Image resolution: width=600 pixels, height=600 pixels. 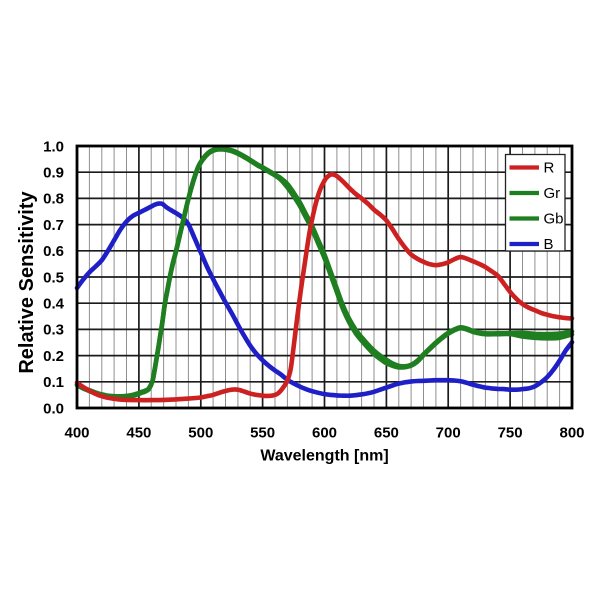 What do you see at coordinates (53, 199) in the screenshot?
I see `svg-text: 0.8` at bounding box center [53, 199].